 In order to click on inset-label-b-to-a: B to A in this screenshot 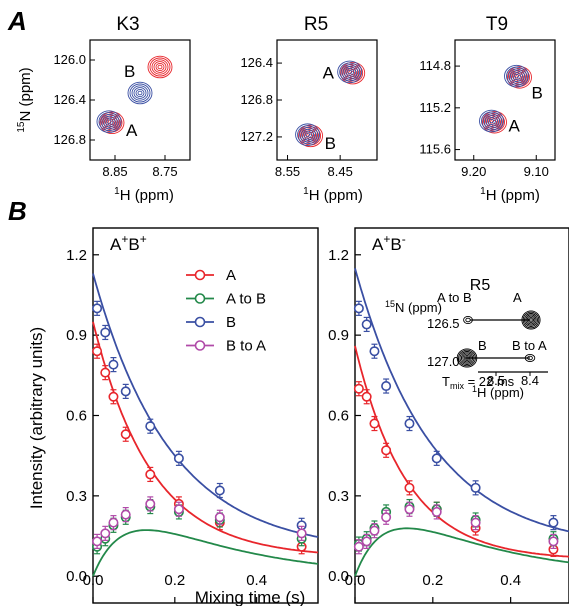, I will do `click(529, 345)`.